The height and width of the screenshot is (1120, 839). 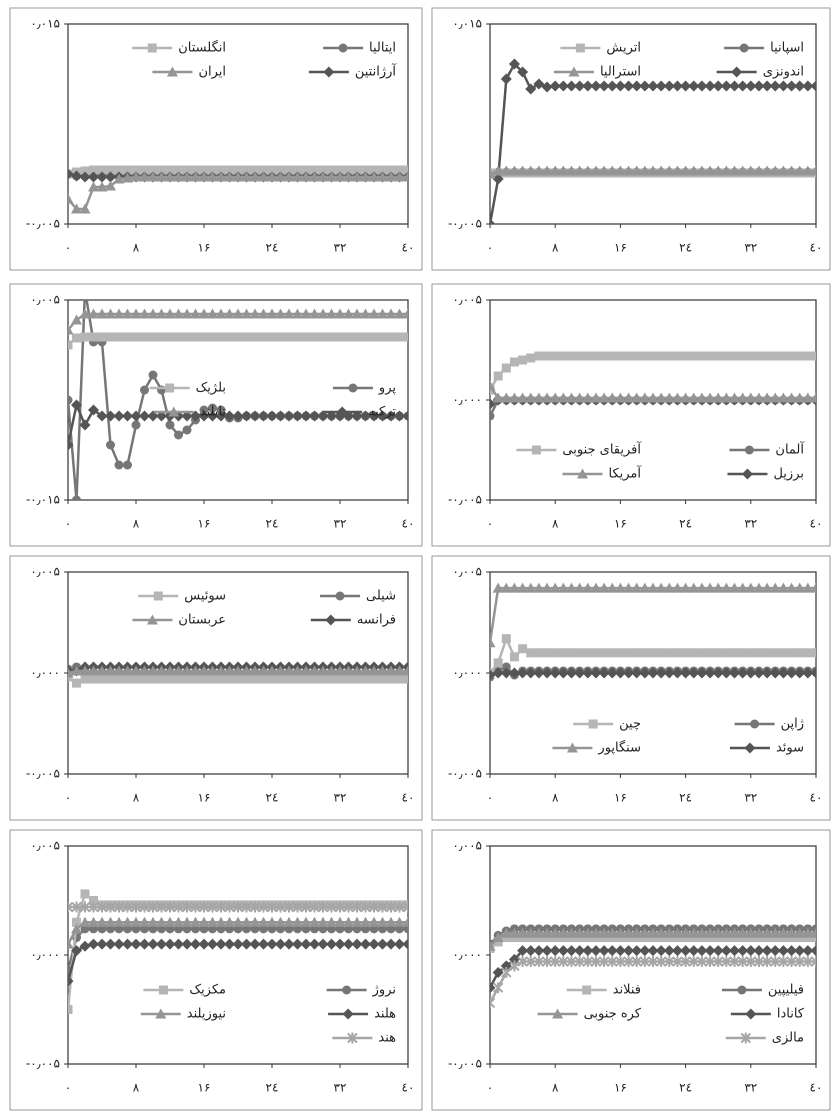 I want to click on x-tick-label: ۳۲, so click(x=750, y=524).